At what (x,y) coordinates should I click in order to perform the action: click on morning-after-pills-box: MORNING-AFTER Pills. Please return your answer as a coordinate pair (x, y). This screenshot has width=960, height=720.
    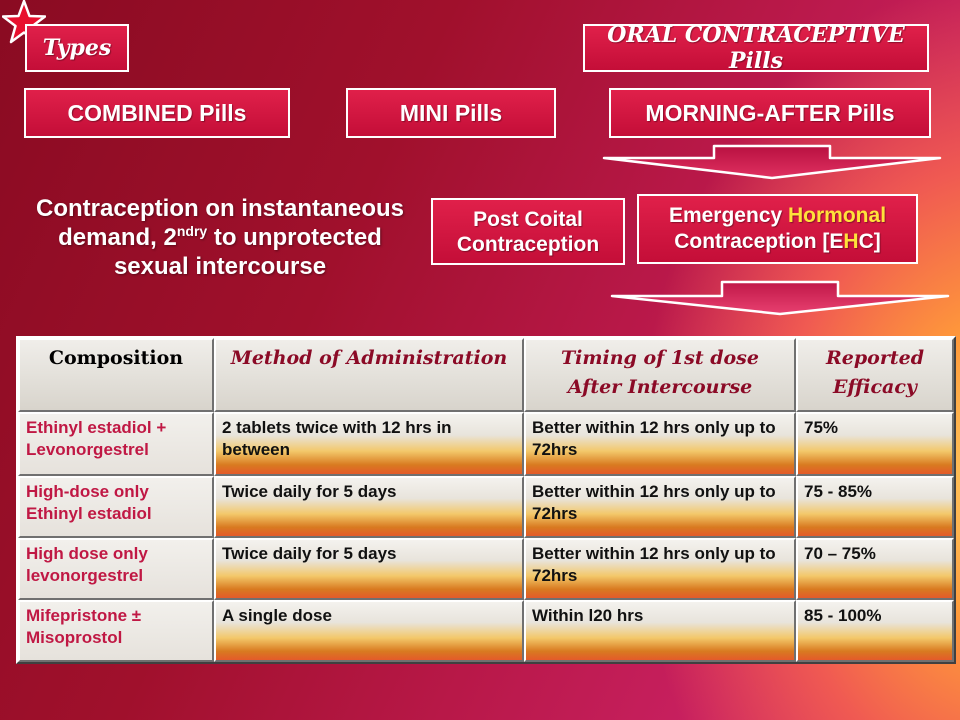
    Looking at the image, I should click on (770, 113).